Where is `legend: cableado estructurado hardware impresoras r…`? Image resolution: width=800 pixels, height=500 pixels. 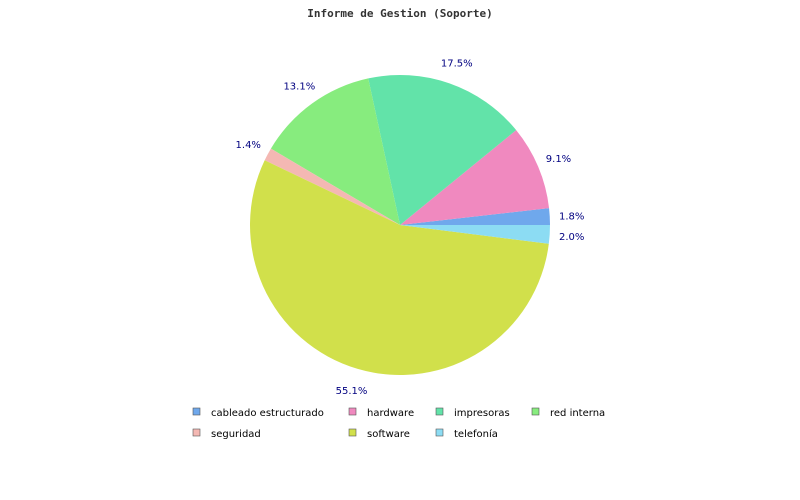
legend: cableado estructurado hardware impresoras r… is located at coordinates (398, 423).